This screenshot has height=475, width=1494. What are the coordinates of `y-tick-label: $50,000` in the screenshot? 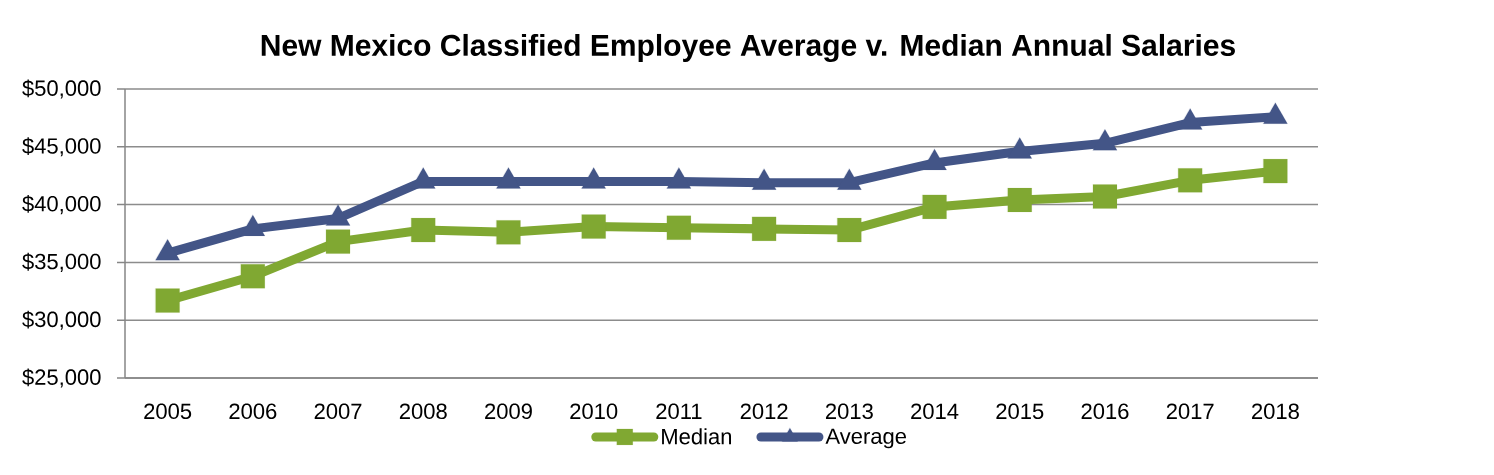 It's located at (61, 89).